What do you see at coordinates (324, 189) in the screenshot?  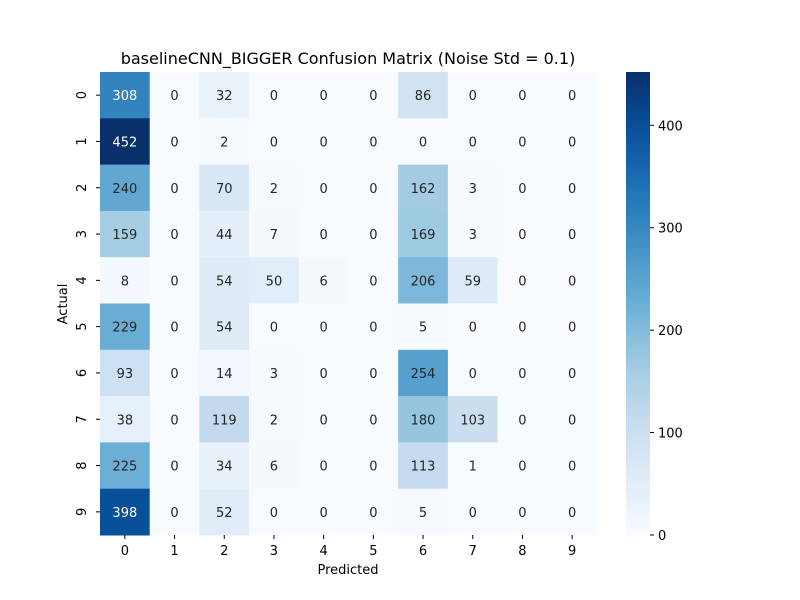 I see `cell-label-2-4: 0` at bounding box center [324, 189].